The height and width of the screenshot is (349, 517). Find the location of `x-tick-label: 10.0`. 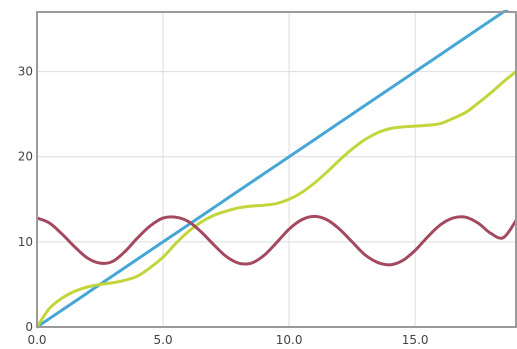

x-tick-label: 10.0 is located at coordinates (289, 340).